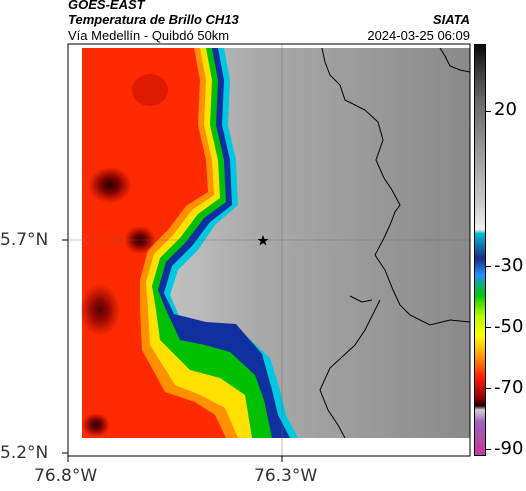 The width and height of the screenshot is (526, 491). What do you see at coordinates (153, 19) in the screenshot?
I see `product-title: Temperatura de Brillo CH13` at bounding box center [153, 19].